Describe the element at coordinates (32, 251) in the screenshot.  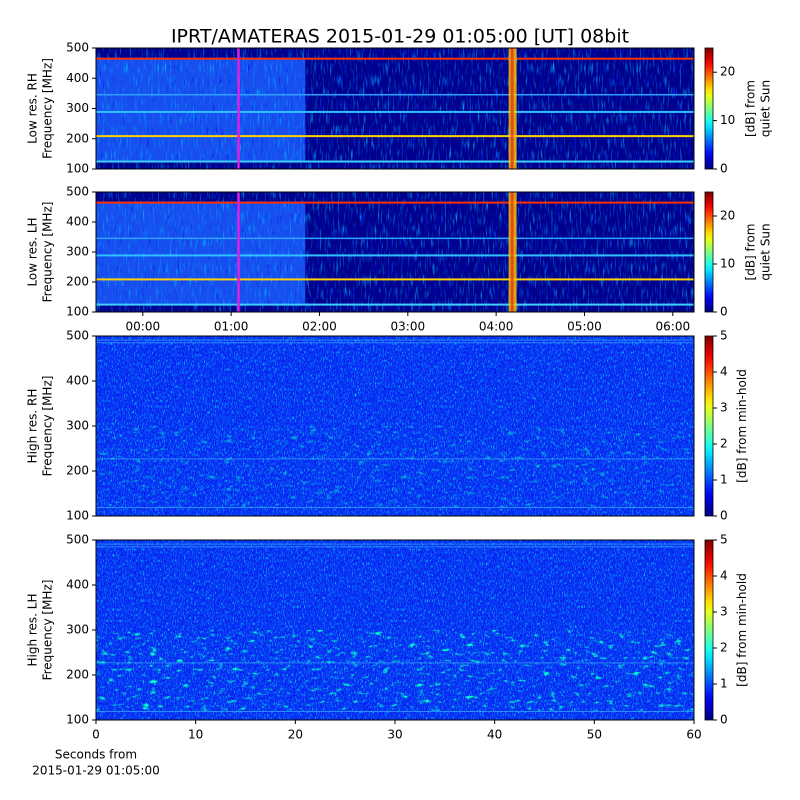
I see `y-axis-label-line: Low res. LH` at that location.